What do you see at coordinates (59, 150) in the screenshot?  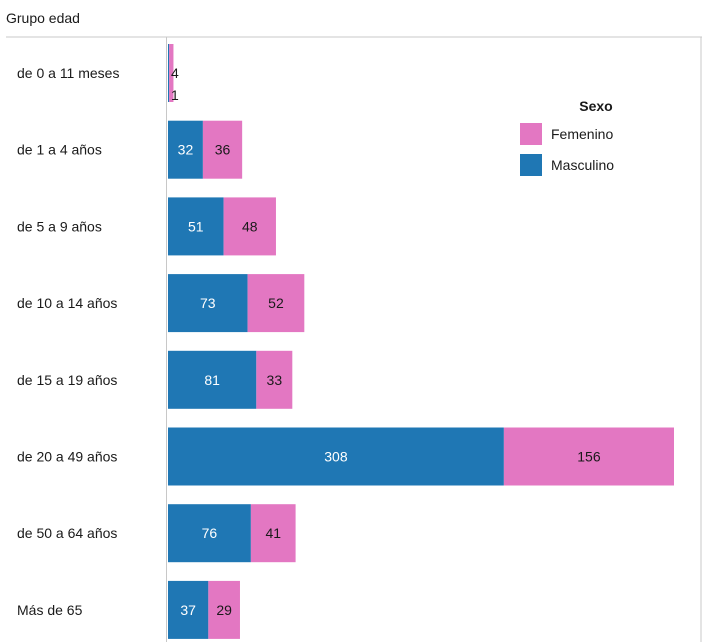 I see `category-label-de-1-a-4-anos: de 1 a 4 años` at bounding box center [59, 150].